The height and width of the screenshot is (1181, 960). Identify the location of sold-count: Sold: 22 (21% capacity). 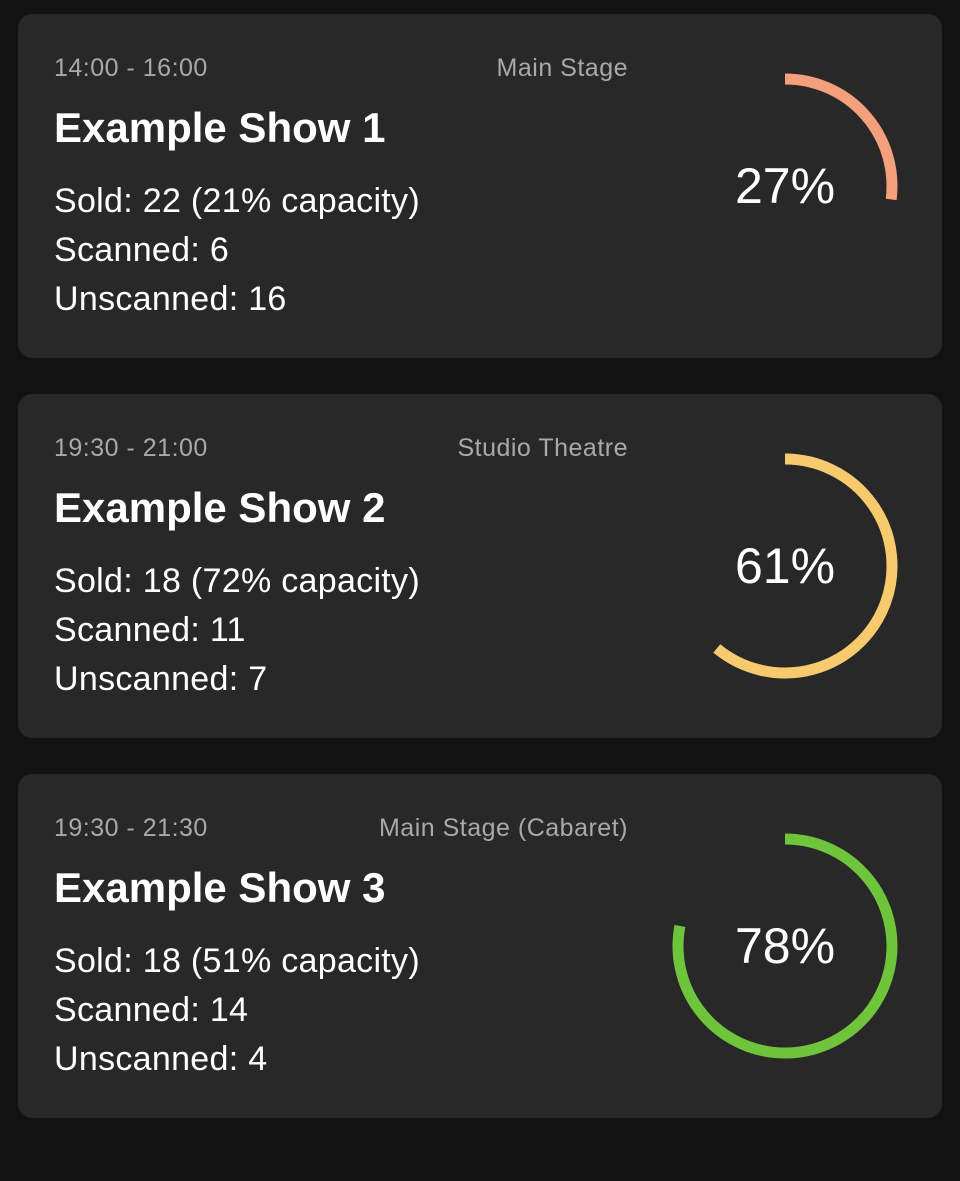
(237, 201).